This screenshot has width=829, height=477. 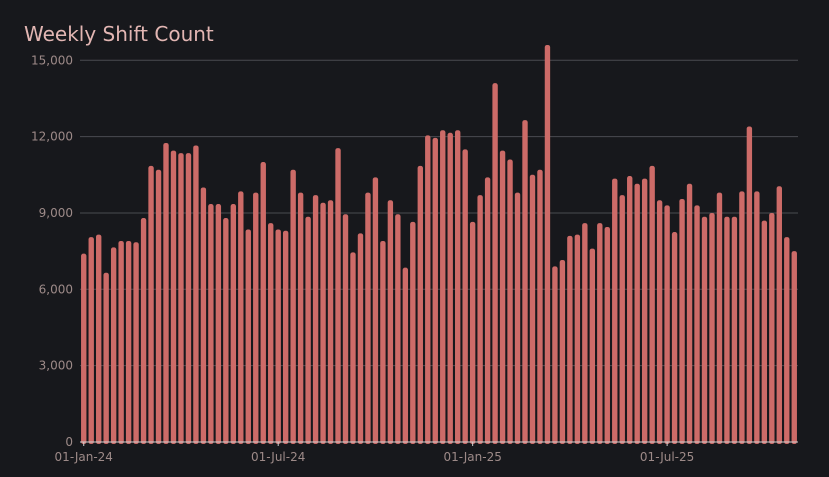 I want to click on y-tick-label: 15,000, so click(x=52, y=60).